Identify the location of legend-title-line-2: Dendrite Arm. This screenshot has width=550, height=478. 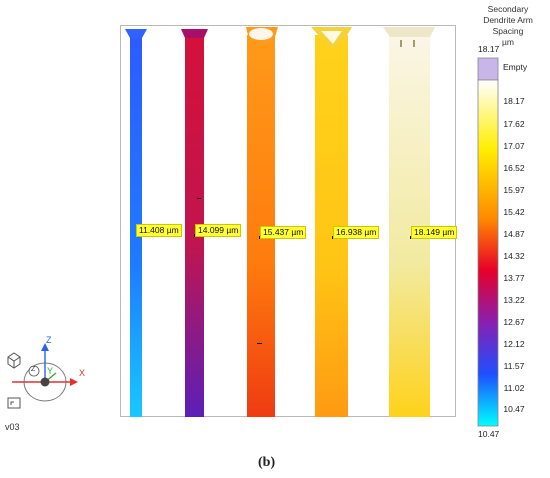
(508, 20).